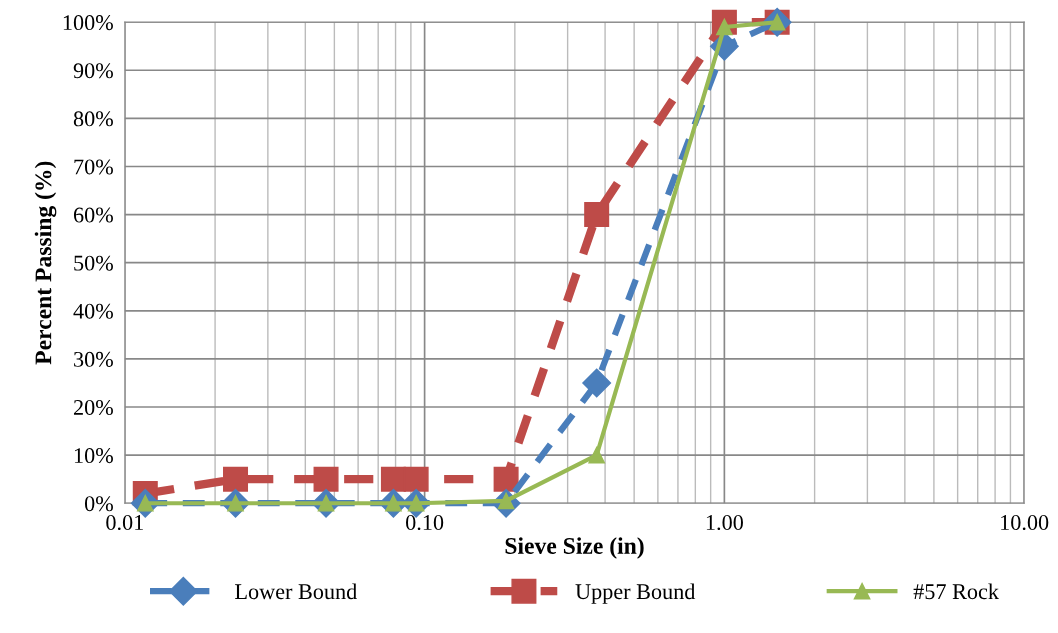  Describe the element at coordinates (956, 591) in the screenshot. I see `legend-label: #57 Rock` at that location.